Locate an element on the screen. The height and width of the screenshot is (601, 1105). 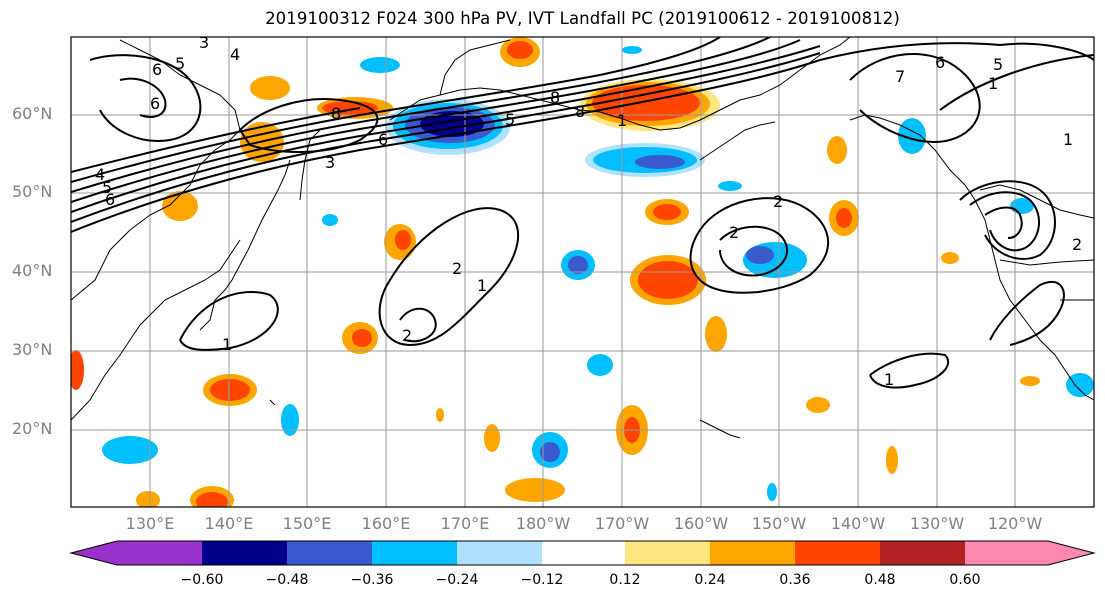
colorbar-tick-label: −0.24 is located at coordinates (457, 580).